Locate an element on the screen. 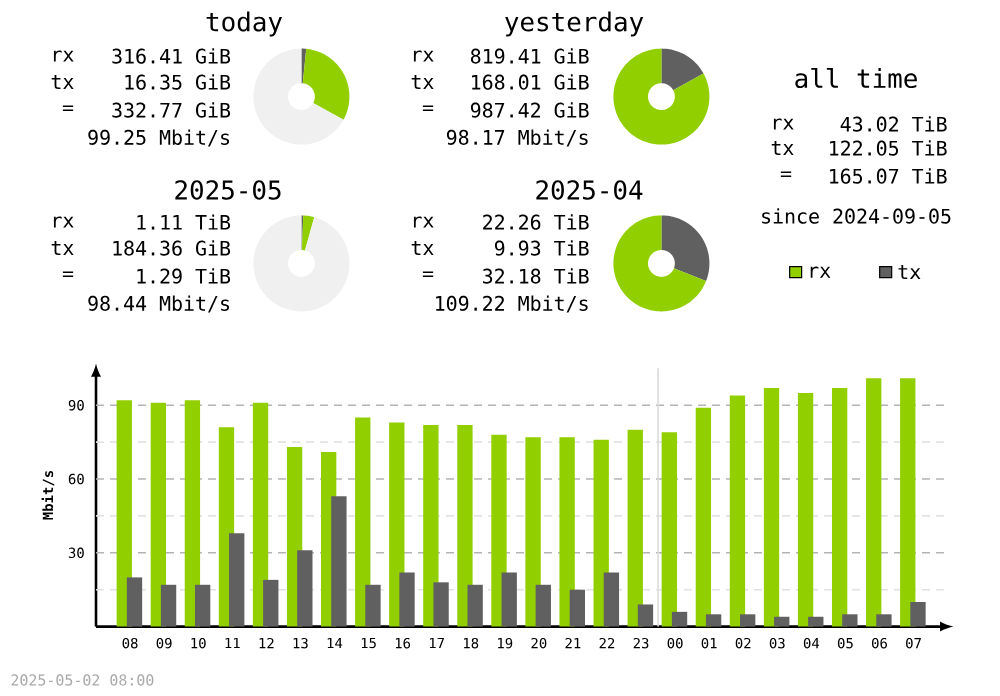 This screenshot has width=1000, height=696. text: 16.35 GiB is located at coordinates (178, 82).